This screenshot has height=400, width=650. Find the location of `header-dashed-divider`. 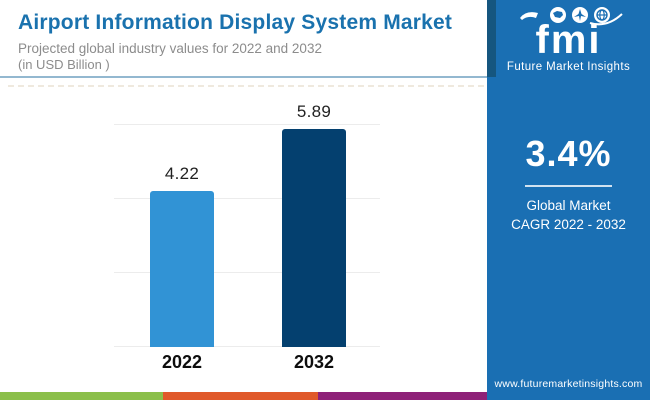

header-dashed-divider is located at coordinates (246, 86).